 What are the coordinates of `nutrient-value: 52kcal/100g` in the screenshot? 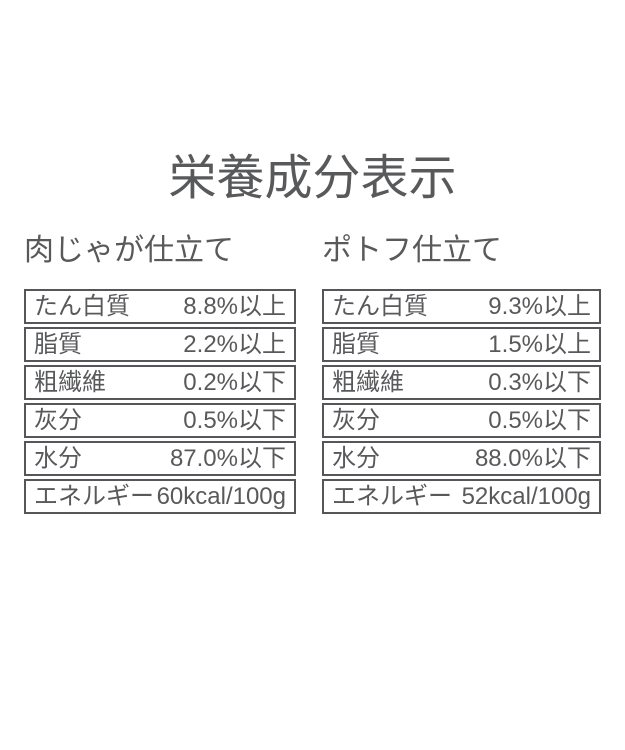 It's located at (526, 496).